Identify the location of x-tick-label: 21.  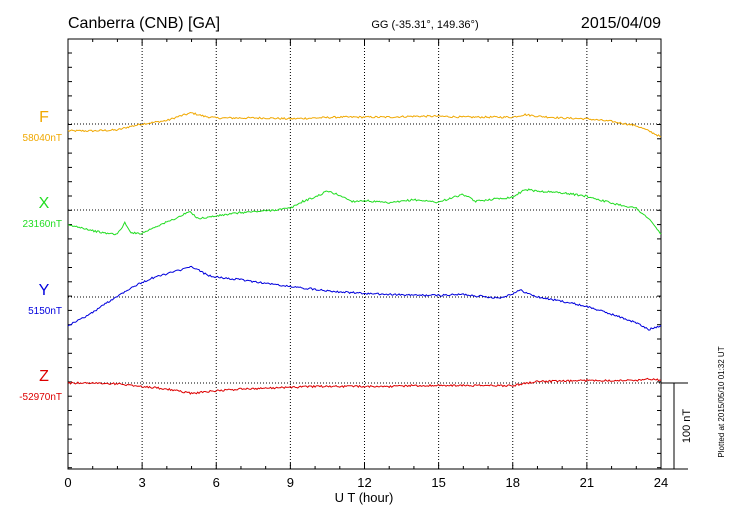
(587, 482).